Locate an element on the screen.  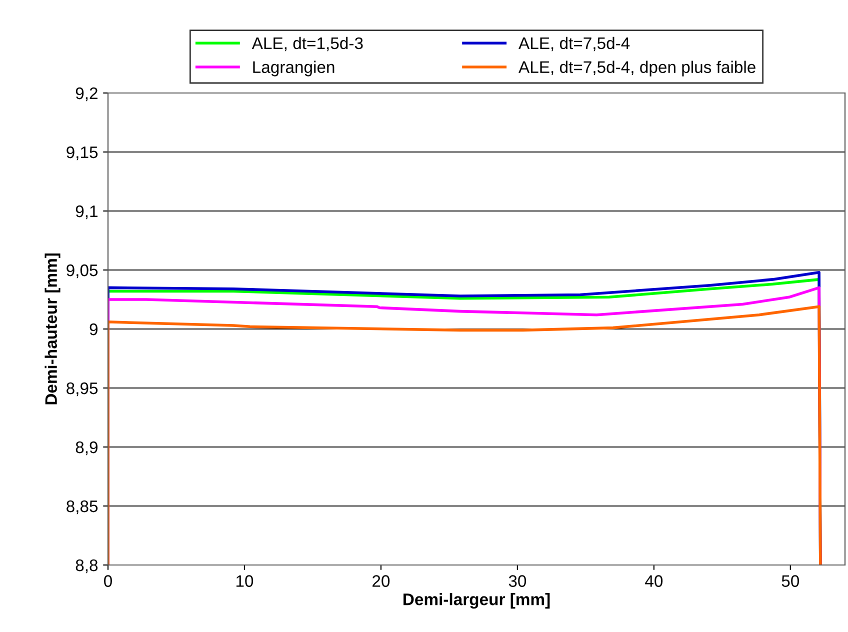
y-tick-label: 9,15 is located at coordinates (82, 153).